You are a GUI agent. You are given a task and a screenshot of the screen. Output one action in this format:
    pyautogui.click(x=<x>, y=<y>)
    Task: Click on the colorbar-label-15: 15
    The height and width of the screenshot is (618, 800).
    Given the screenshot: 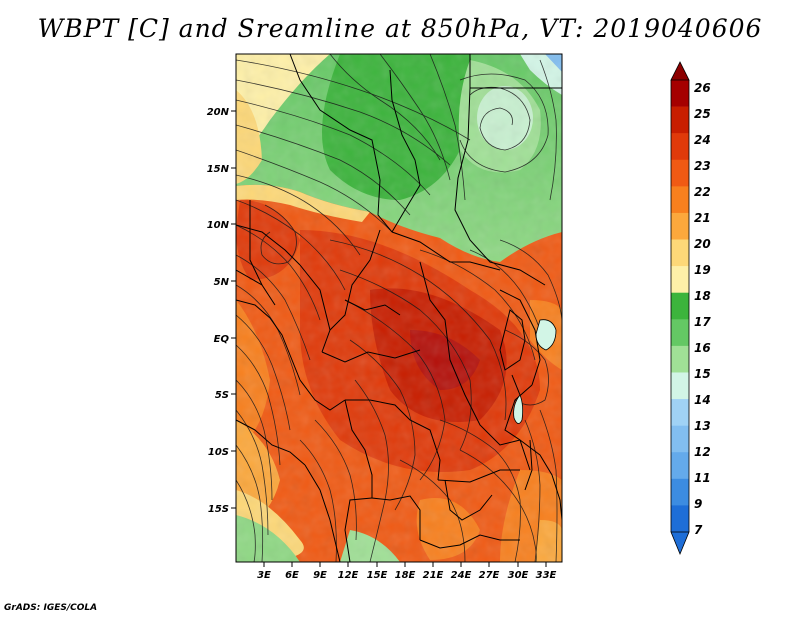 What is the action you would take?
    pyautogui.click(x=702, y=374)
    